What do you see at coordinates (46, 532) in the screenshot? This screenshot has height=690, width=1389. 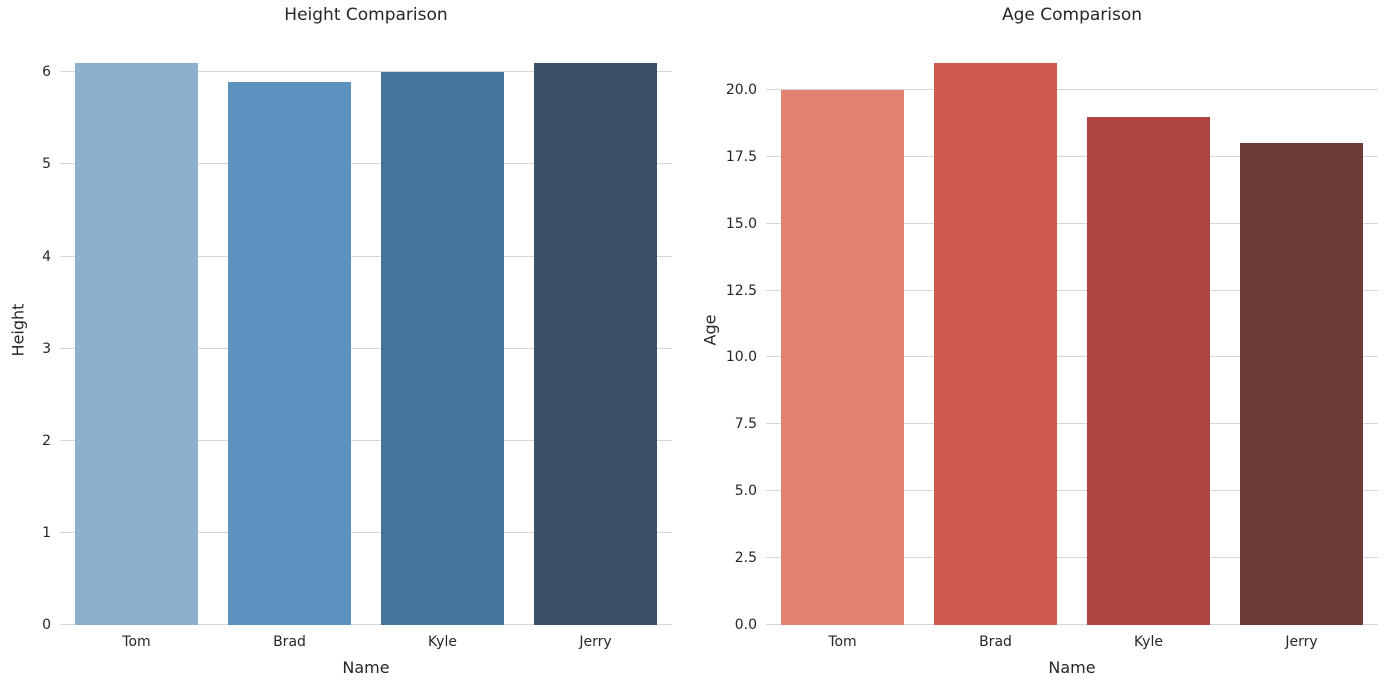 I see `y-tick-label: 1` at bounding box center [46, 532].